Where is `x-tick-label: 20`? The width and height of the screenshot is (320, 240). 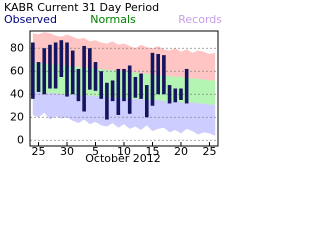 x-tick-label: 20 is located at coordinates (181, 151).